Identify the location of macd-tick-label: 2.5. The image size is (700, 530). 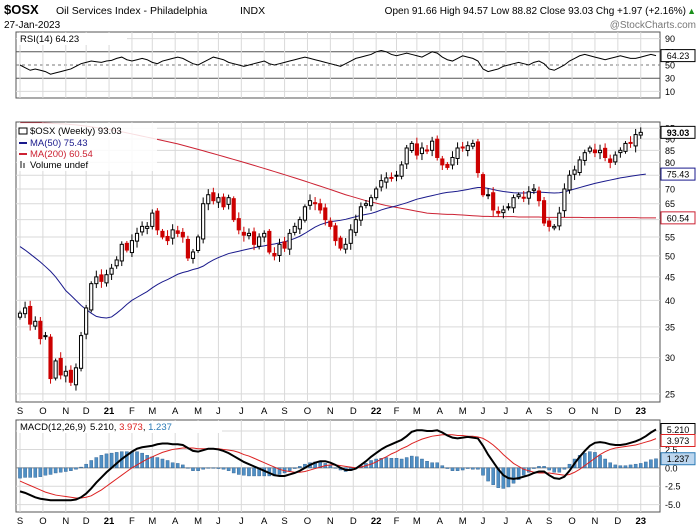
(671, 450).